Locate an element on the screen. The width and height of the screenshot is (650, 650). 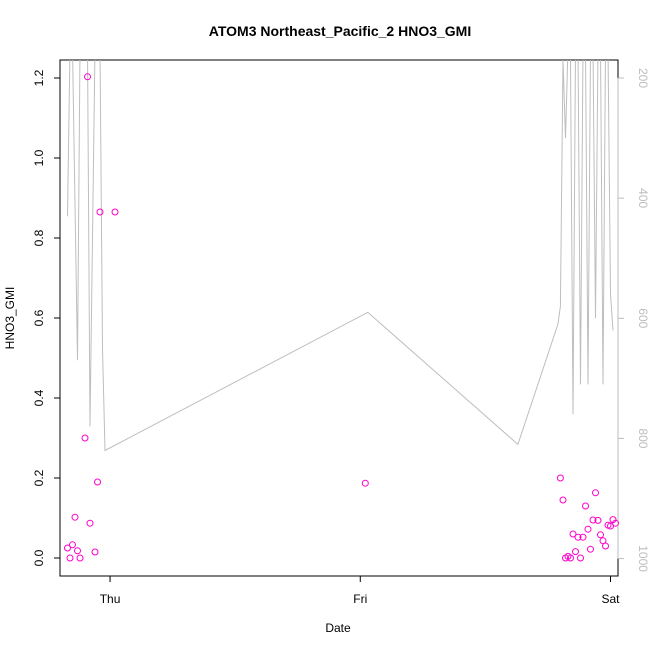
y2-tick-label: 800 is located at coordinates (643, 438).